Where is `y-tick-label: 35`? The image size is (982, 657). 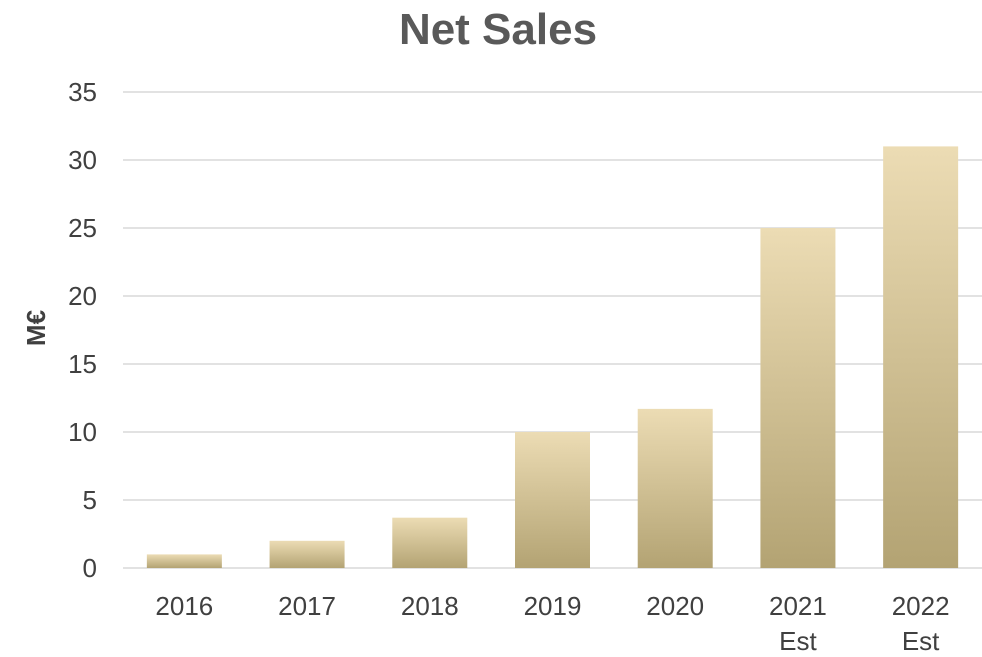
y-tick-label: 35 is located at coordinates (82, 92).